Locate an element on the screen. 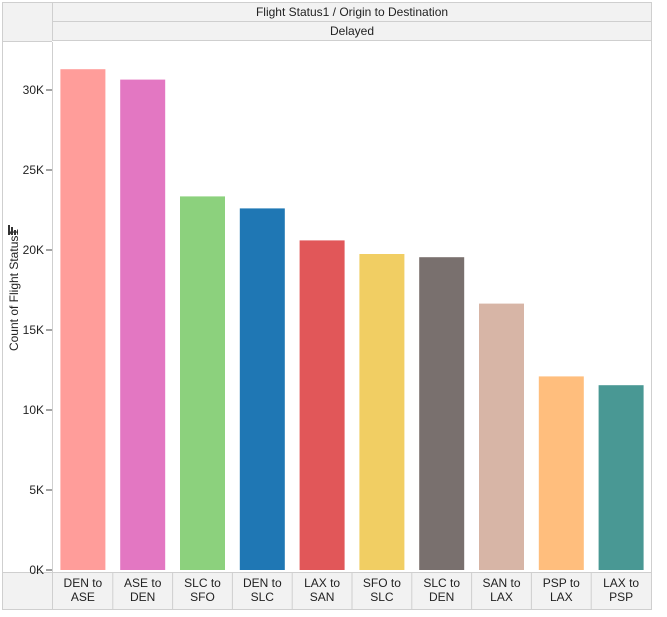 This screenshot has width=667, height=617. footer-corner is located at coordinates (27, 590).